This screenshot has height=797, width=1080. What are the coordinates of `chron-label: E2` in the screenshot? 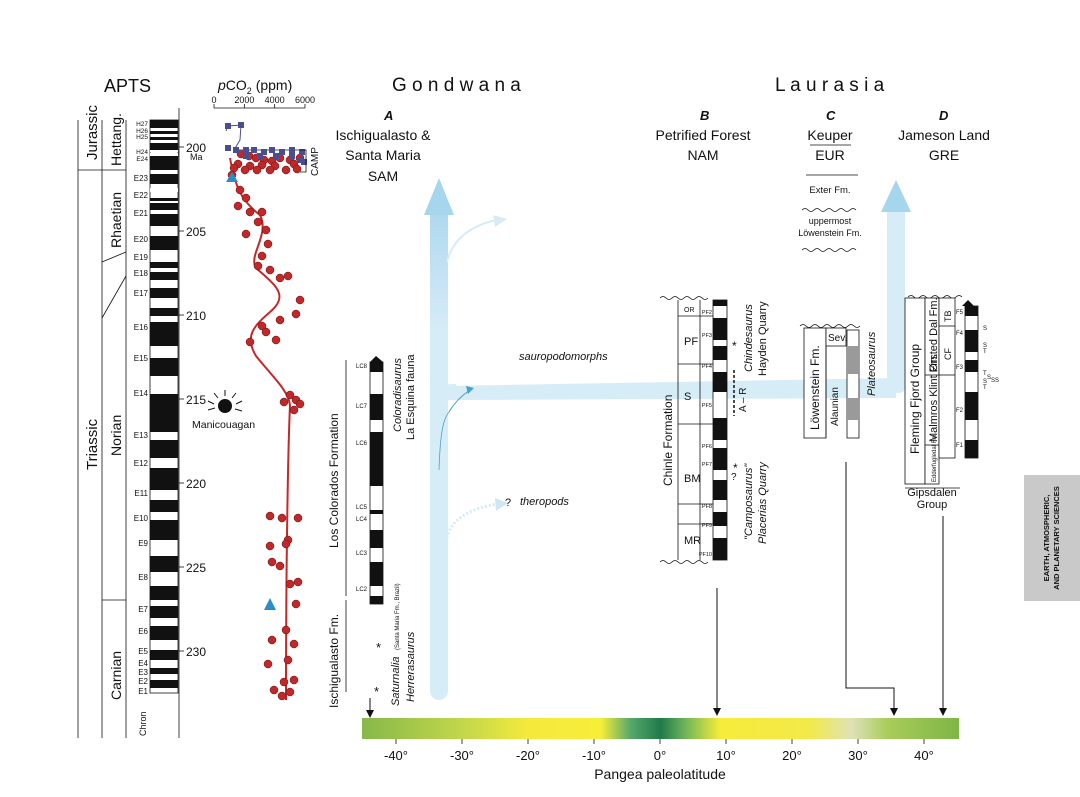 It's located at (143, 681).